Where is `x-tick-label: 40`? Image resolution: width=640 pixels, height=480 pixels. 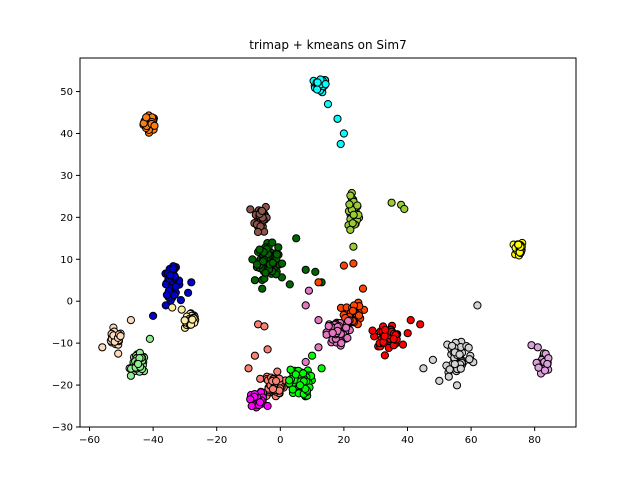 x-tick-label: 40 is located at coordinates (407, 440).